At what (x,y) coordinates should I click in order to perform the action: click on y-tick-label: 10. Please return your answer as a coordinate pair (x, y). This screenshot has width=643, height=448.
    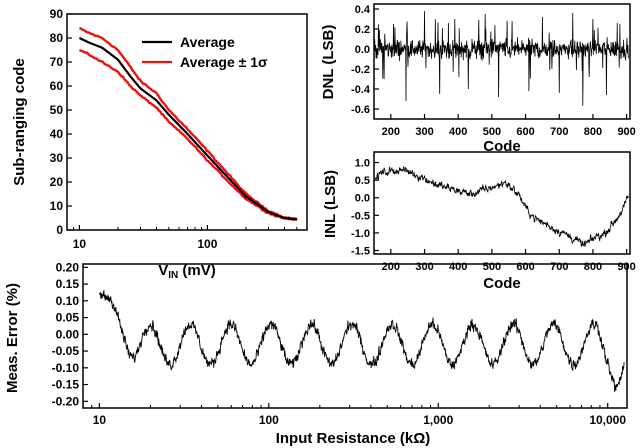
    Looking at the image, I should click on (57, 206).